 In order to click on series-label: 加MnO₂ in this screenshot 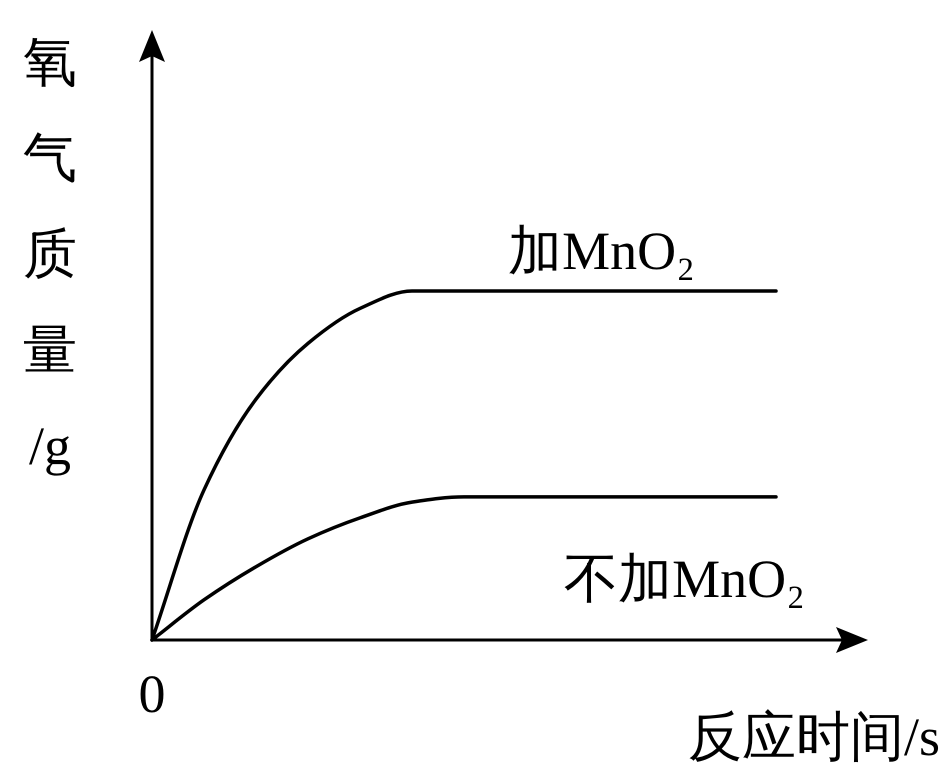, I will do `click(601, 251)`.